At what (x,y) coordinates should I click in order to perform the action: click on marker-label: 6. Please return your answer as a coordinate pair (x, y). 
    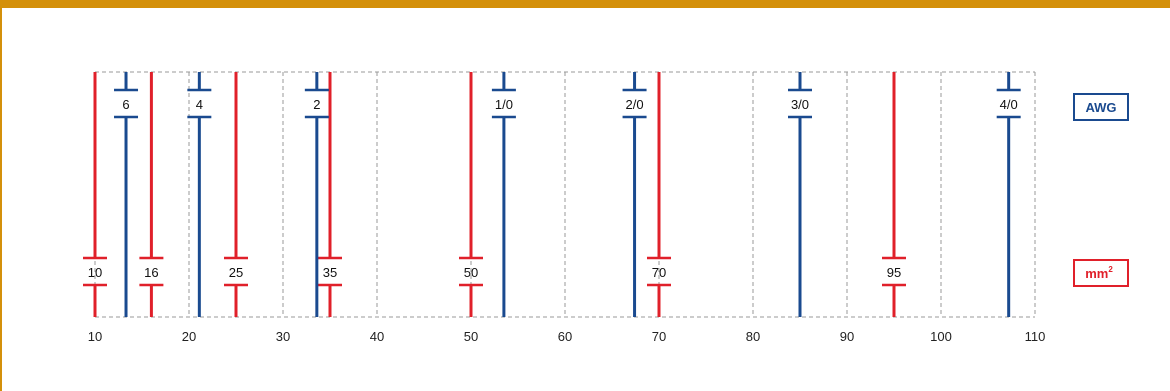
    Looking at the image, I should click on (125, 104).